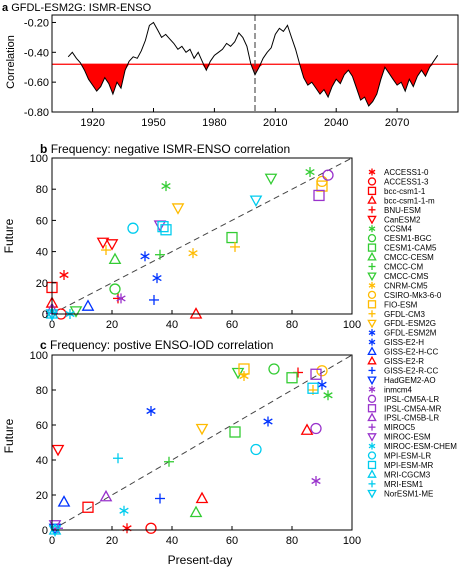 The width and height of the screenshot is (474, 568). I want to click on legend-entry: IPSL-CM5B-LR, so click(403, 417).